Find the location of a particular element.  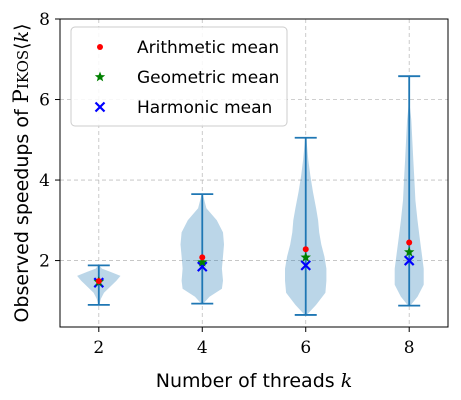

legend-entry-label: Harmonic mean is located at coordinates (204, 108).